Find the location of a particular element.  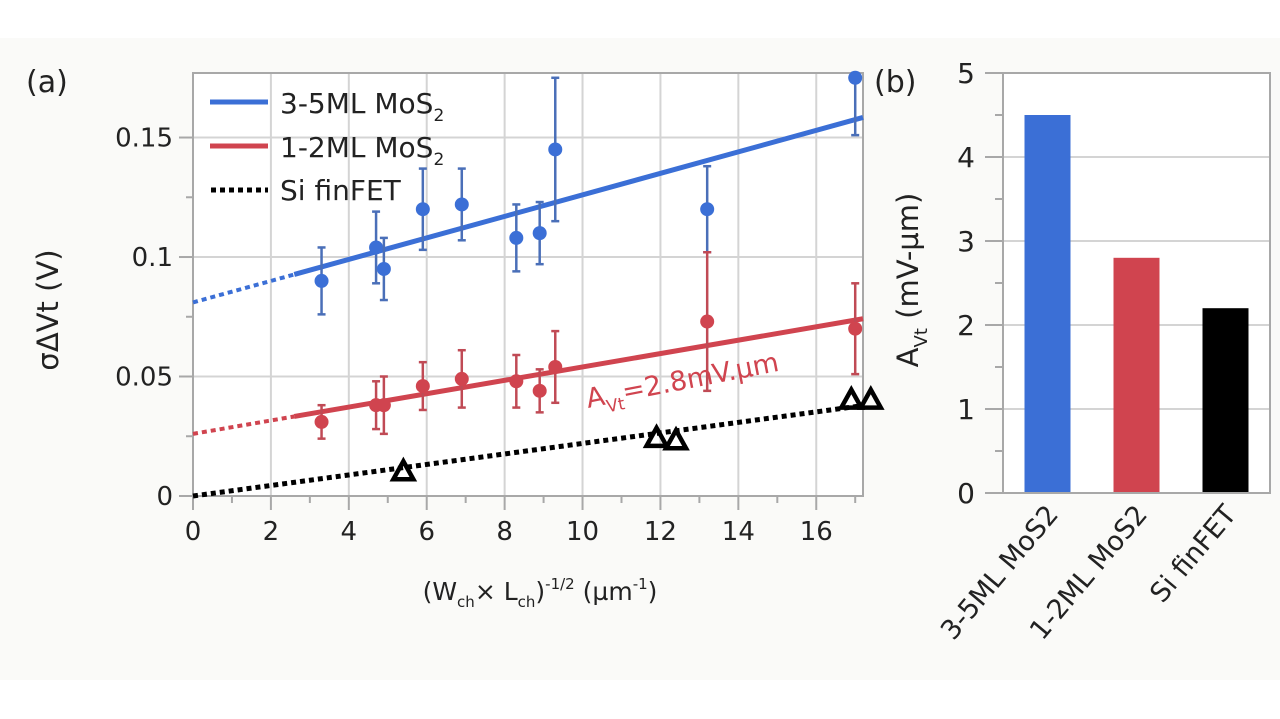

x-tick-label: 4 is located at coordinates (349, 532).